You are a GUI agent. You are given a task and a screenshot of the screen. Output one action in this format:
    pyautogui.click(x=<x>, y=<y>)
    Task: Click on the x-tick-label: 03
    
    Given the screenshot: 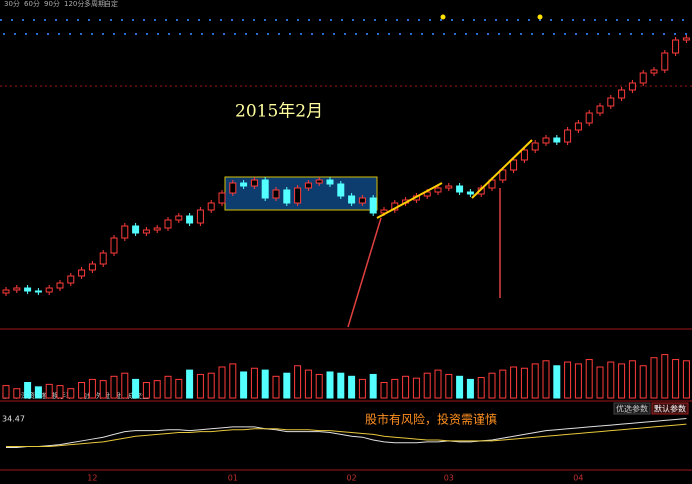 What is the action you would take?
    pyautogui.click(x=449, y=478)
    